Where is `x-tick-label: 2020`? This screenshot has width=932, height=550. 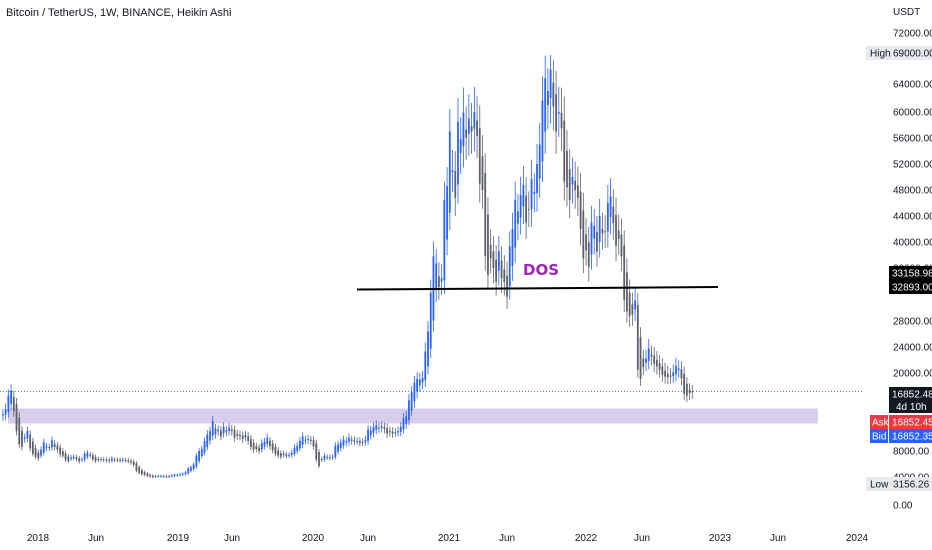
x-tick-label: 2020 is located at coordinates (313, 538).